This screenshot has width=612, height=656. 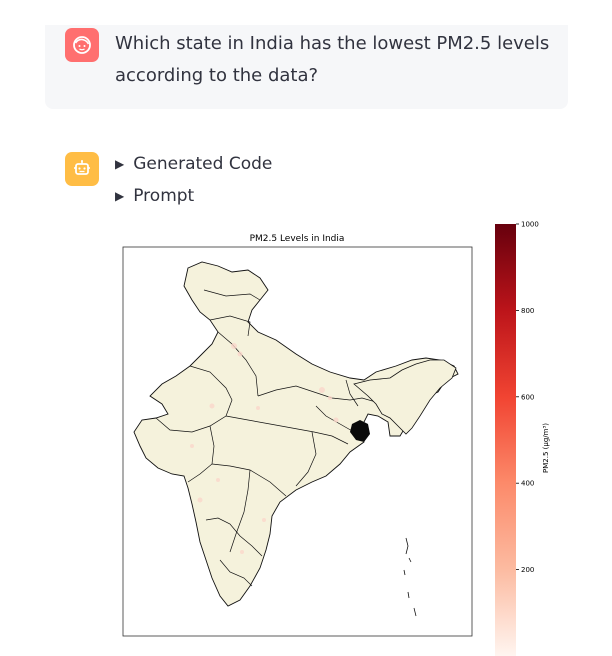 What do you see at coordinates (360, 431) in the screenshot?
I see `high-pm25-hotspot` at bounding box center [360, 431].